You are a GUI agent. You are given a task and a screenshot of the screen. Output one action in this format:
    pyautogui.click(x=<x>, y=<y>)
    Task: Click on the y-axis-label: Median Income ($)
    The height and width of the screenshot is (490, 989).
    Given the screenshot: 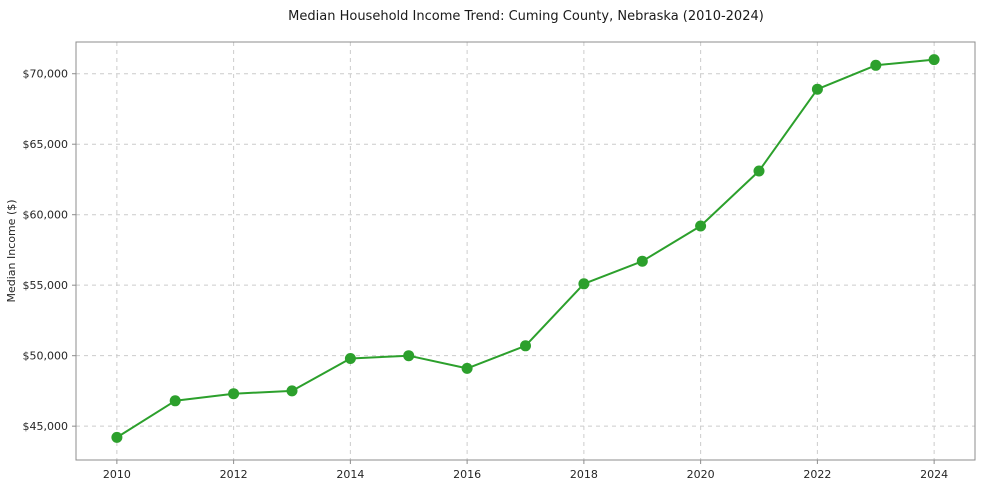 What is the action you would take?
    pyautogui.click(x=11, y=250)
    